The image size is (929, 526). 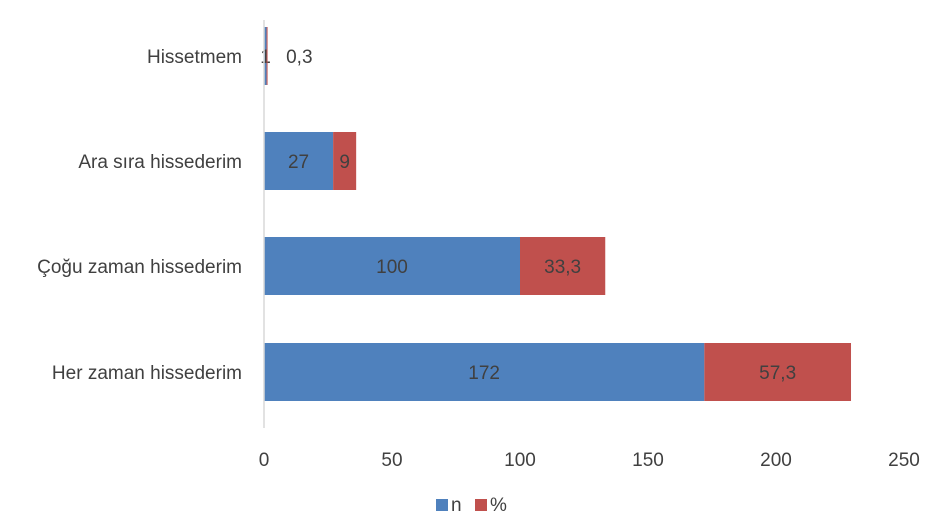 I want to click on tick-label-200: 200, so click(x=776, y=460).